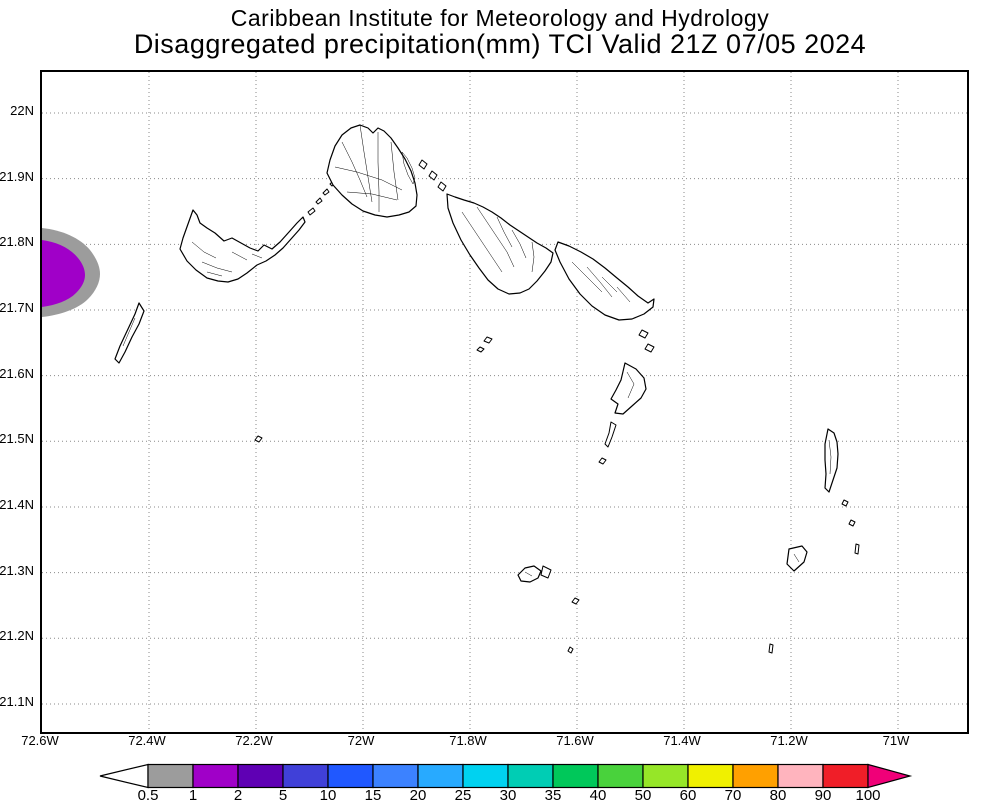 The width and height of the screenshot is (1000, 800). Describe the element at coordinates (328, 793) in the screenshot. I see `colorbar-tick-label: 10` at that location.